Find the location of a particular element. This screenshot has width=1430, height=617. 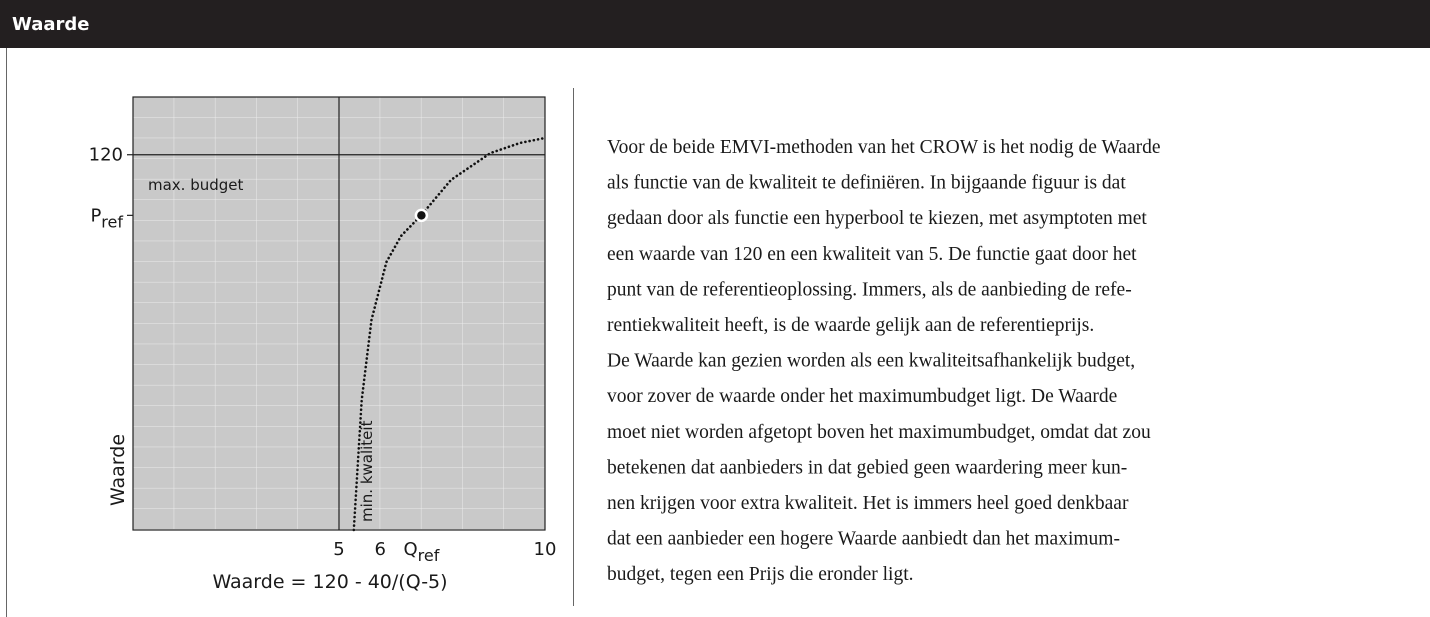

y-axis-label: Waarde is located at coordinates (118, 470).